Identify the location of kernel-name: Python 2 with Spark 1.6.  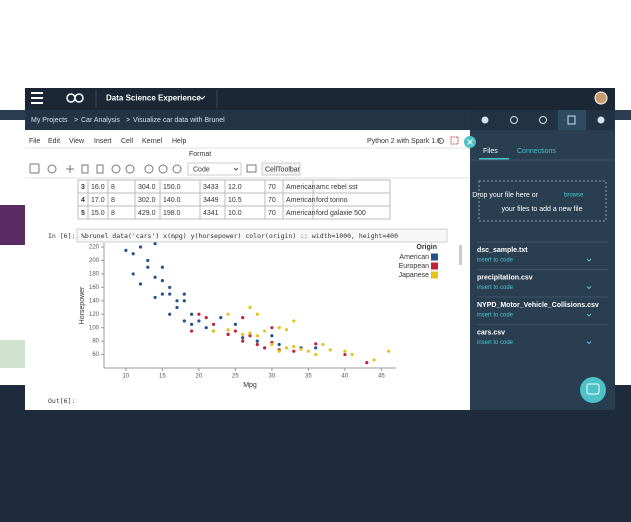
(404, 141).